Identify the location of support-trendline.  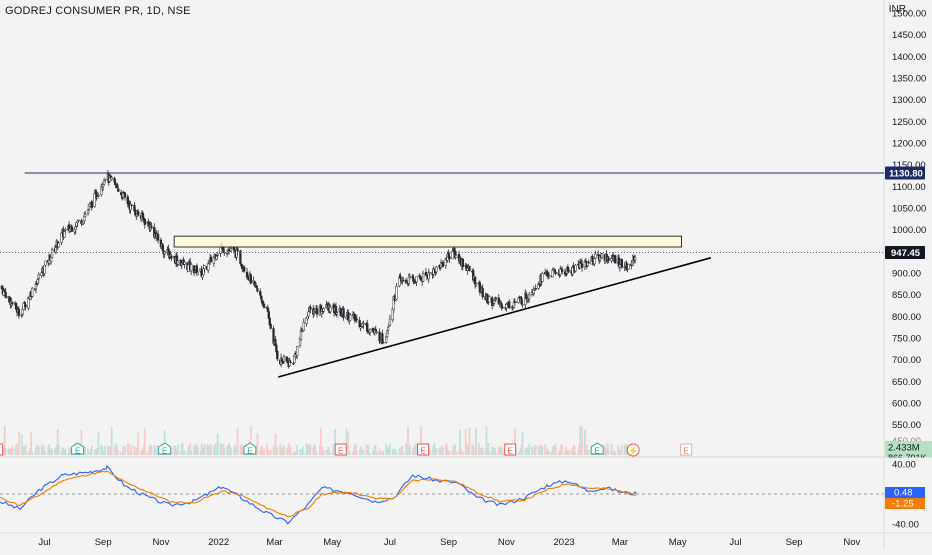
(495, 317).